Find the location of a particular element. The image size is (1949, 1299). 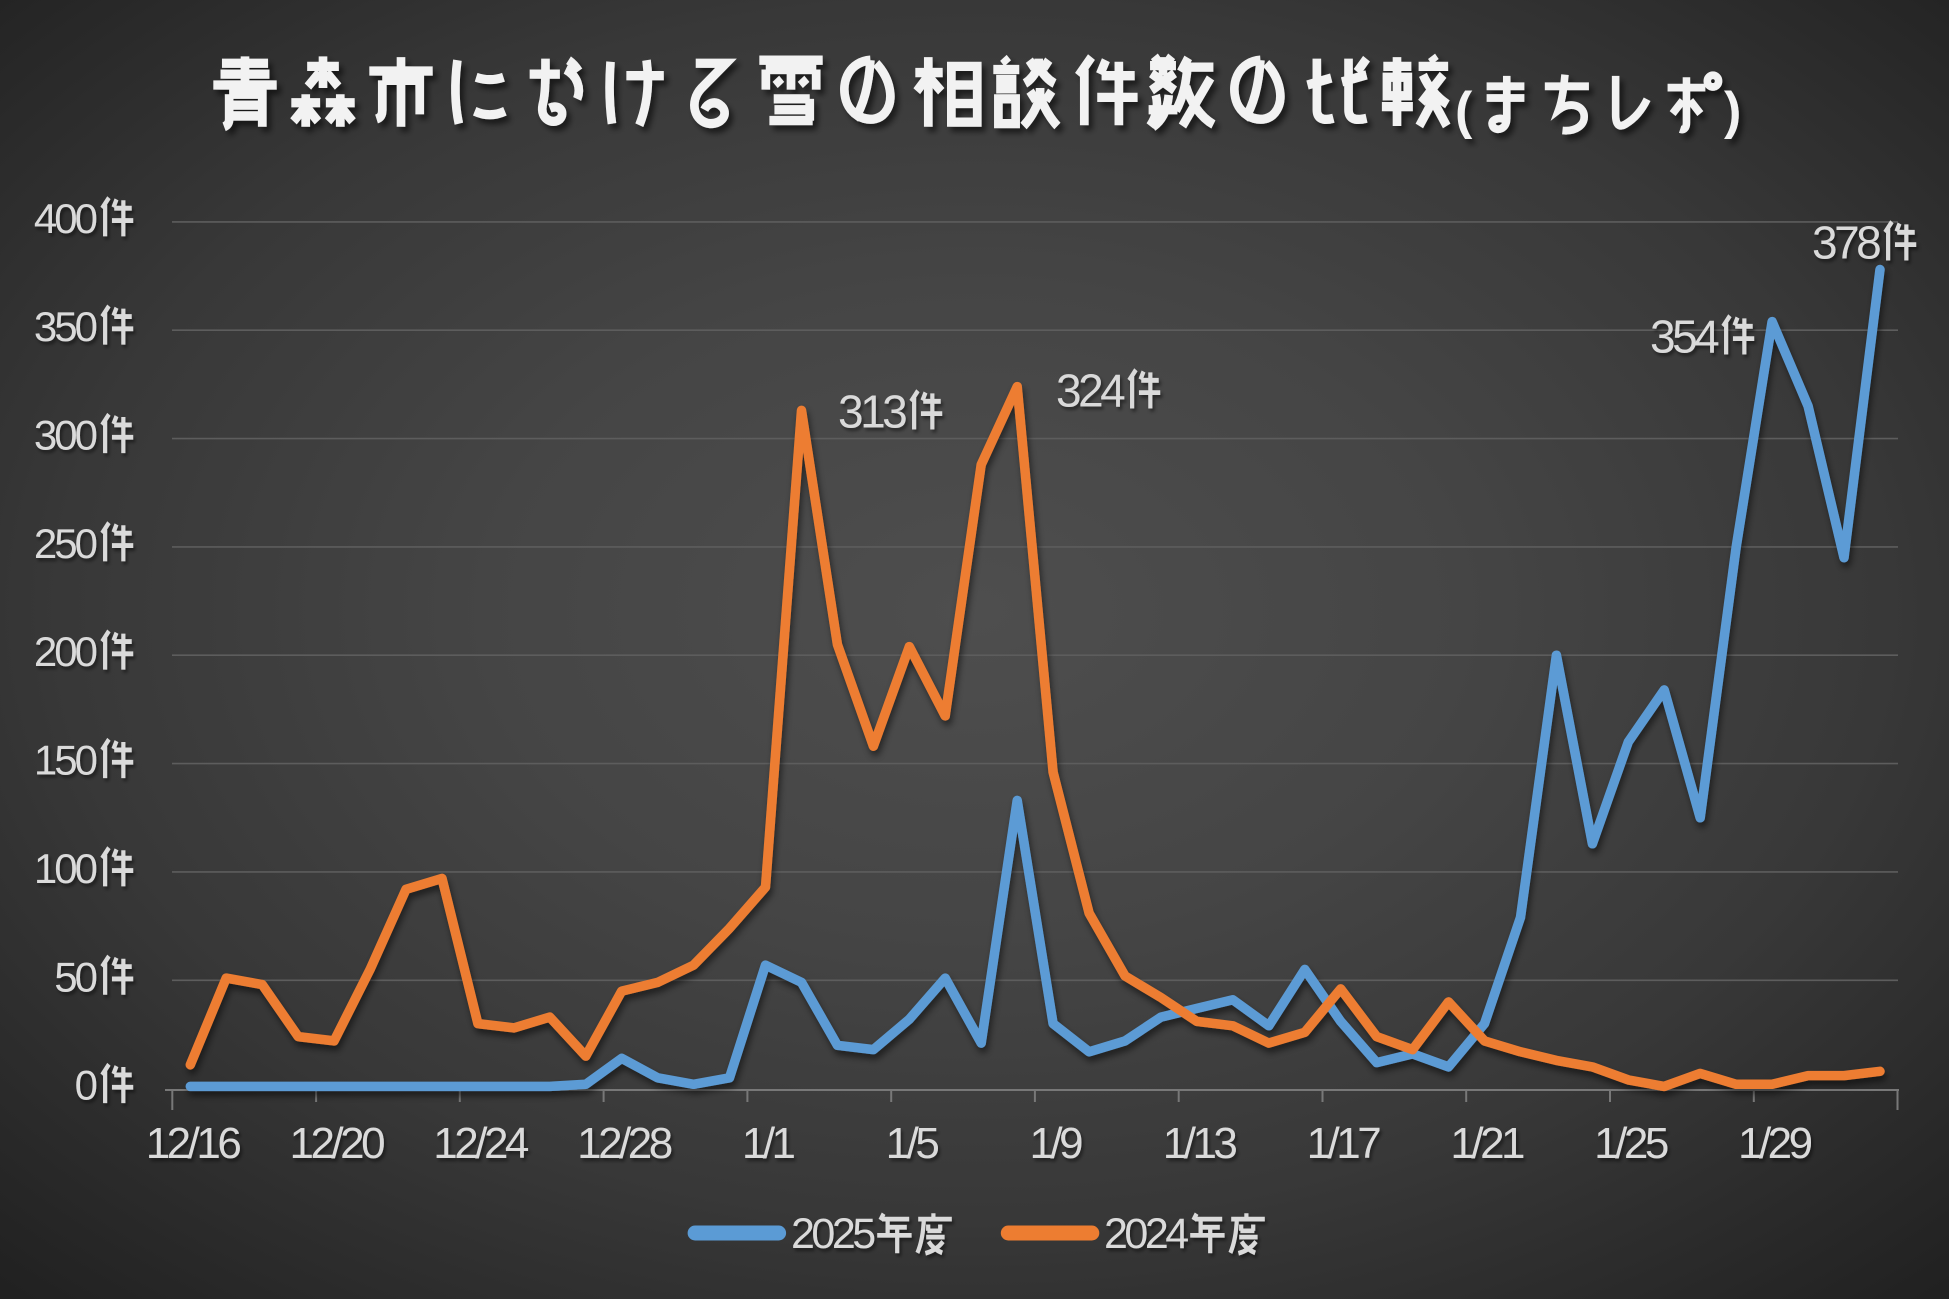

svg-text: 1/17 is located at coordinates (1344, 1143).